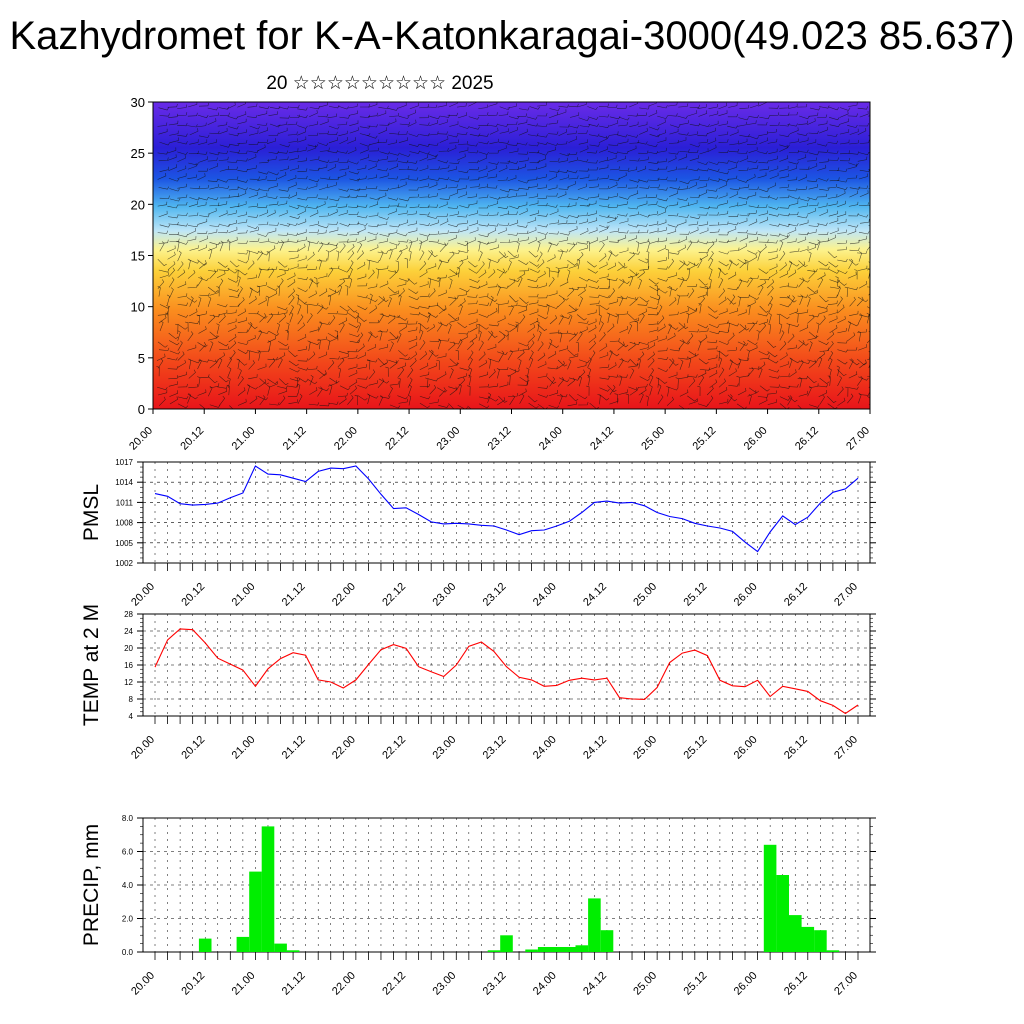  What do you see at coordinates (444, 595) in the screenshot?
I see `x-tick-label: 23.00` at bounding box center [444, 595].